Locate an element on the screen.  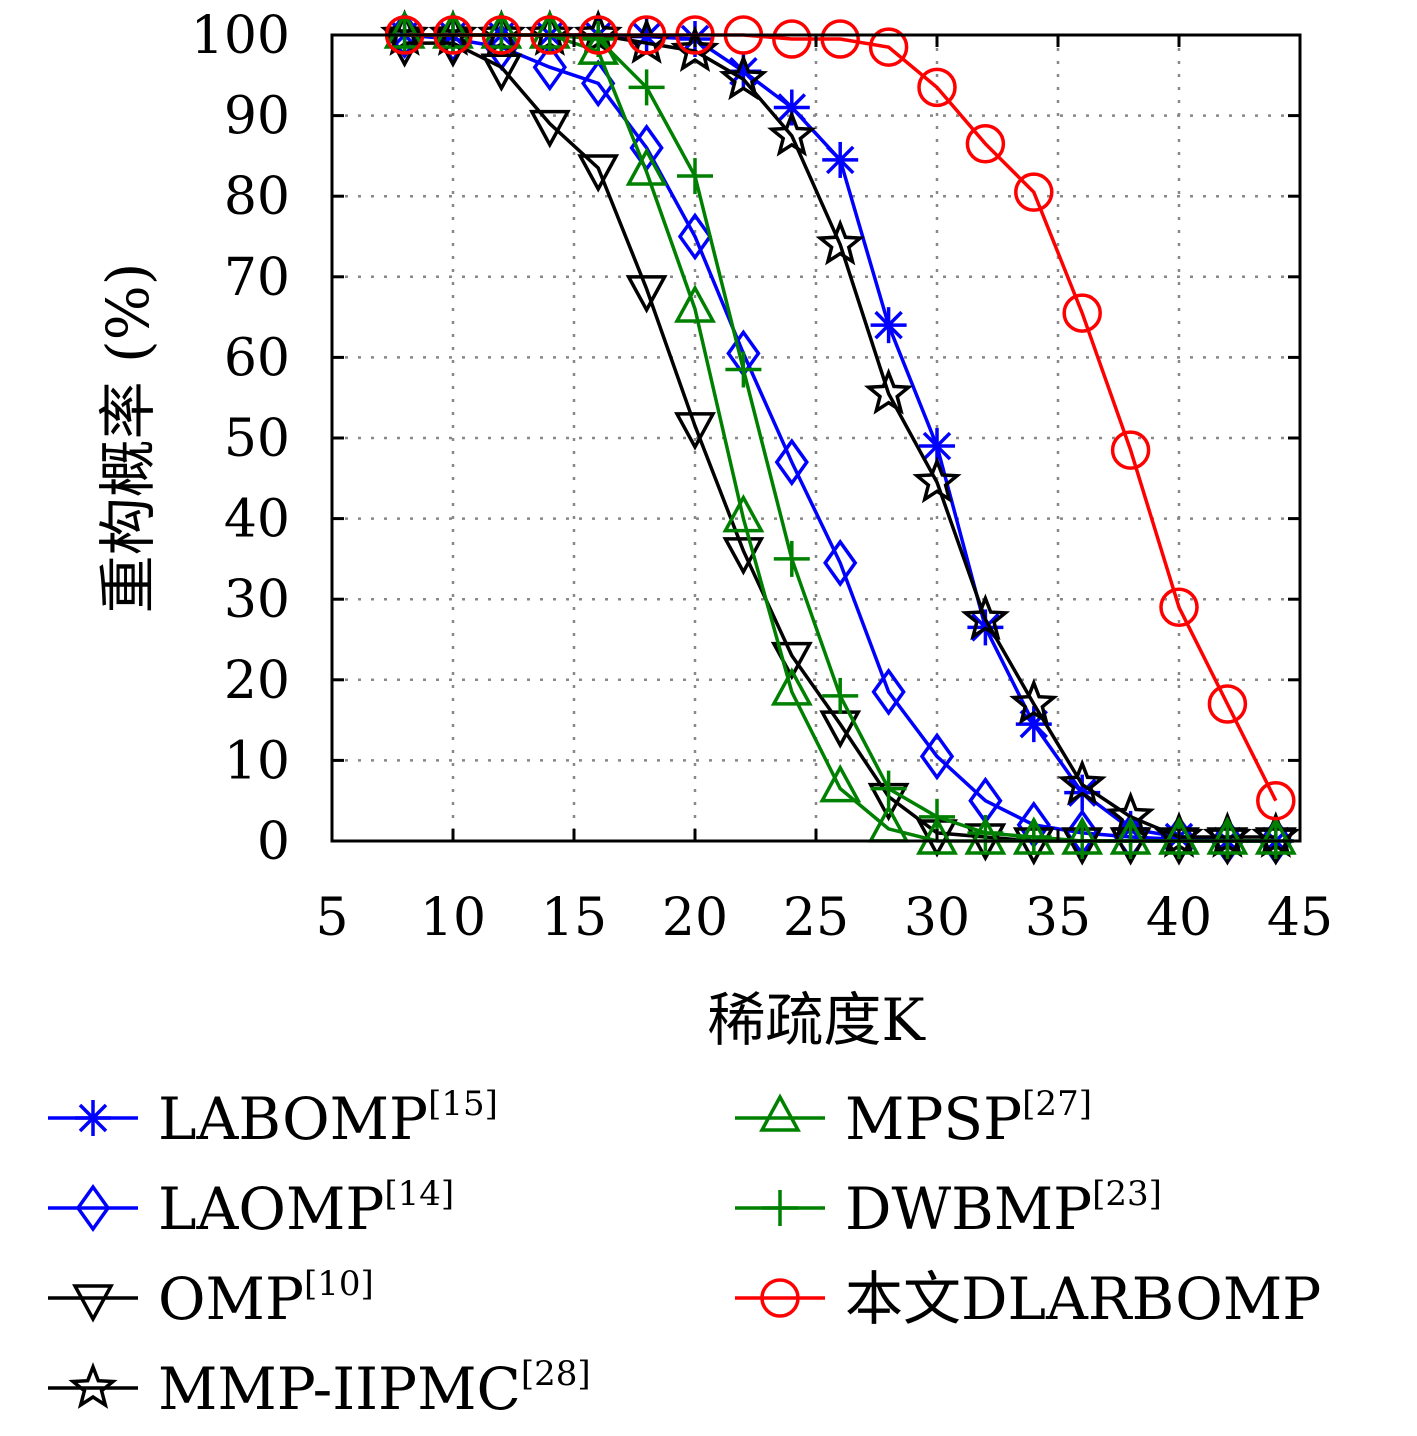
y-tick-label: 40 is located at coordinates (257, 520).